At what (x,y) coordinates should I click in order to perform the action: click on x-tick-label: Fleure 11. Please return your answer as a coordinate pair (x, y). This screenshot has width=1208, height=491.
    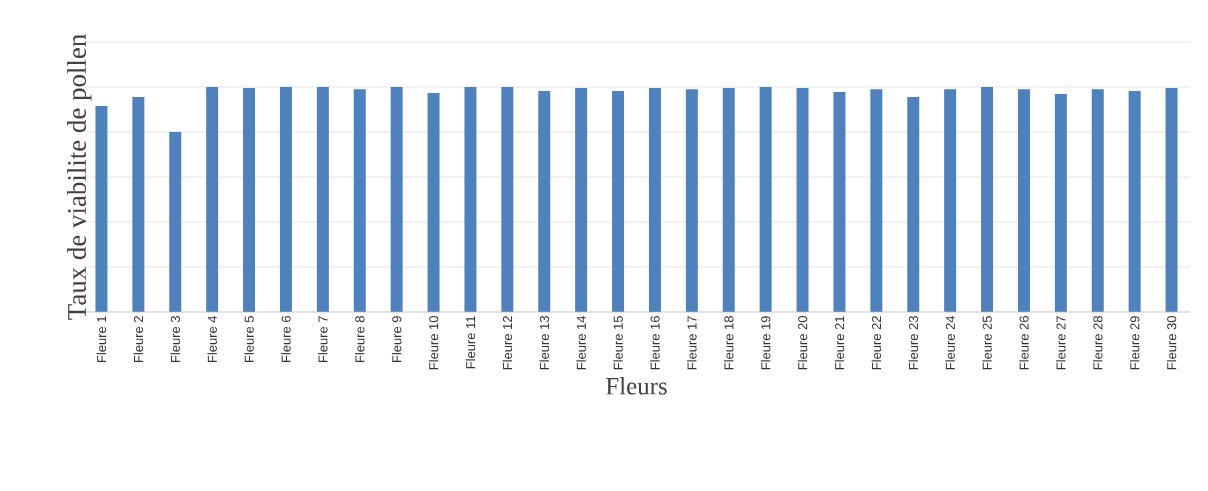
    Looking at the image, I should click on (470, 342).